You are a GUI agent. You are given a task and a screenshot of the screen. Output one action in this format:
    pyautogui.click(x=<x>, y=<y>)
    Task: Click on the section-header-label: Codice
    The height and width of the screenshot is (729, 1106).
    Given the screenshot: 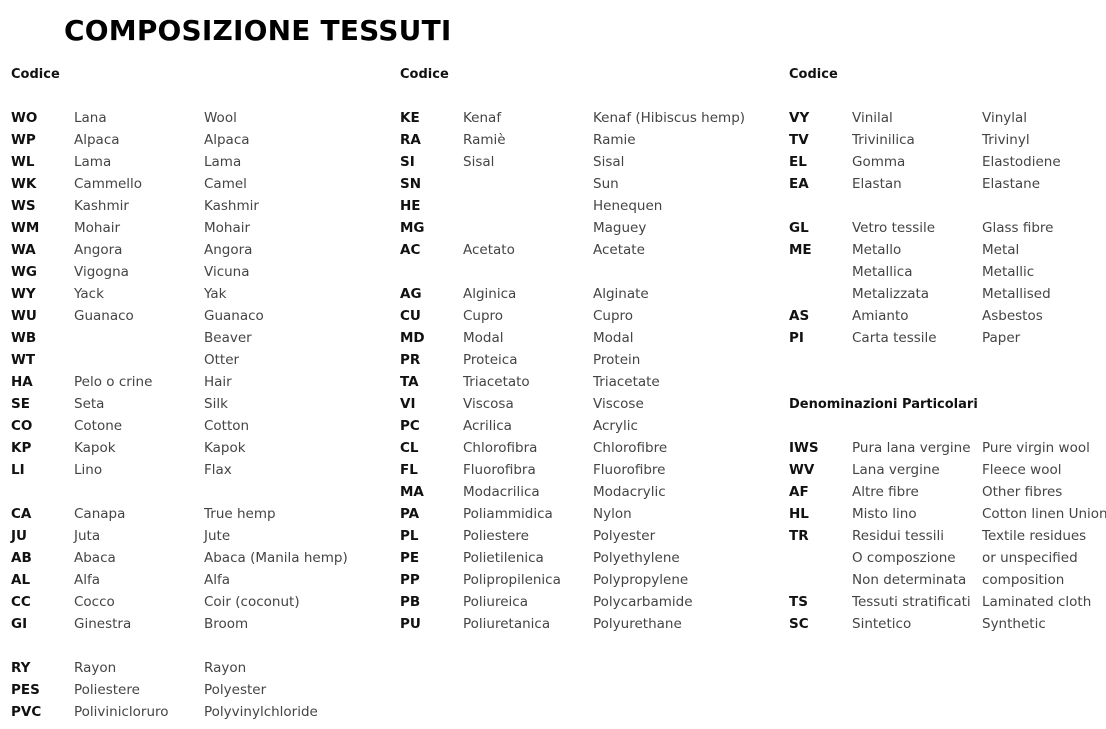 What is the action you would take?
    pyautogui.click(x=813, y=74)
    